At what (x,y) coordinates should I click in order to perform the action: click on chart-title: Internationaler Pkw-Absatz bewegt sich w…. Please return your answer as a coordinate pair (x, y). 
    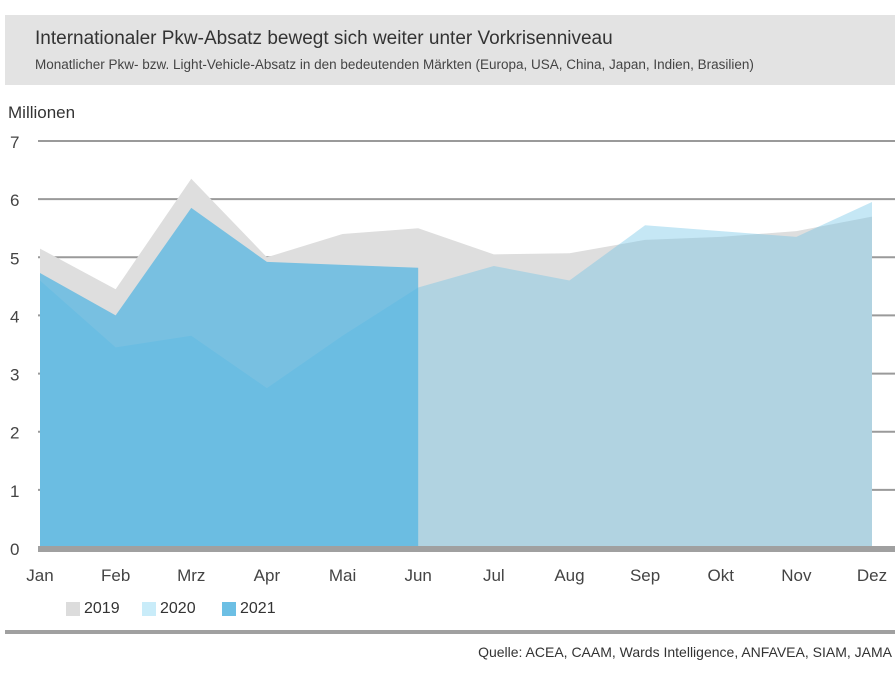
    Looking at the image, I should click on (324, 38).